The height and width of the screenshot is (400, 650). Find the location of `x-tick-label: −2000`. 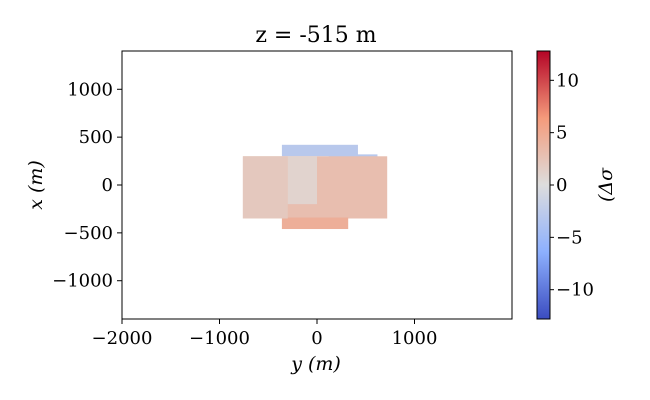

x-tick-label: −2000 is located at coordinates (122, 338).